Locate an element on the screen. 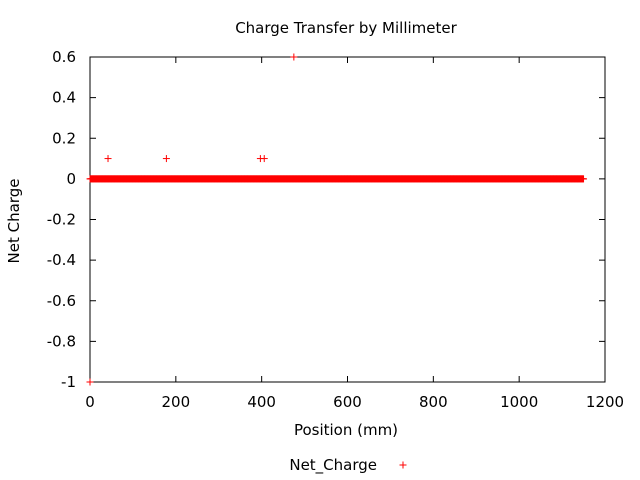  y-tick-label: -1 is located at coordinates (68, 382).